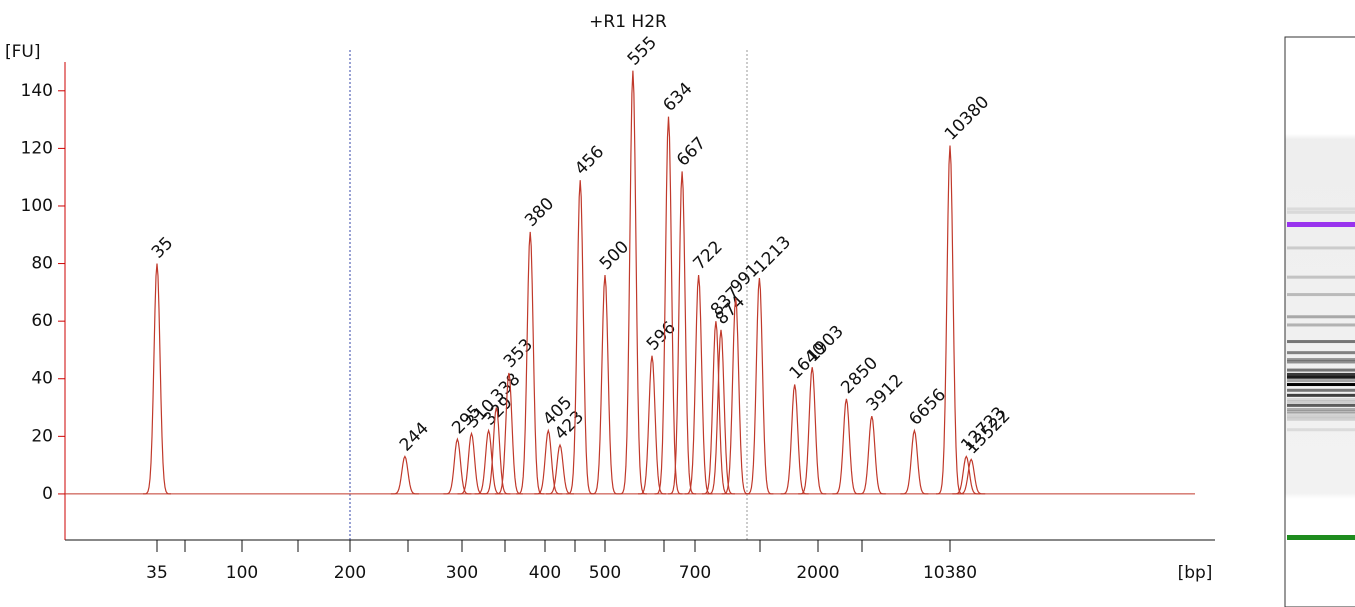  I want to click on peak-label: 722, so click(708, 255).